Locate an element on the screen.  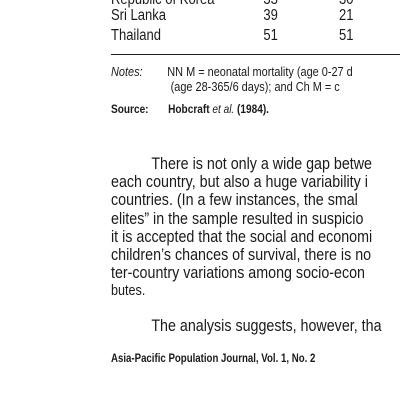
table-row: Sri Lanka 39 21 is located at coordinates (237, 16).